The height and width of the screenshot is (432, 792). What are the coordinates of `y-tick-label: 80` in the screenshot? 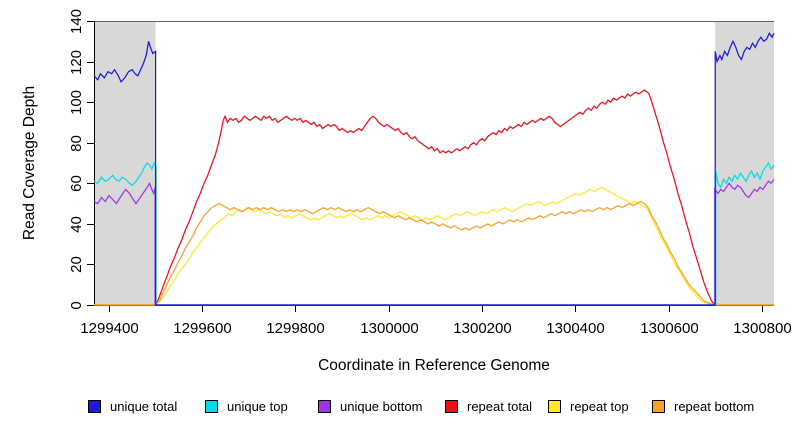 It's located at (76, 143).